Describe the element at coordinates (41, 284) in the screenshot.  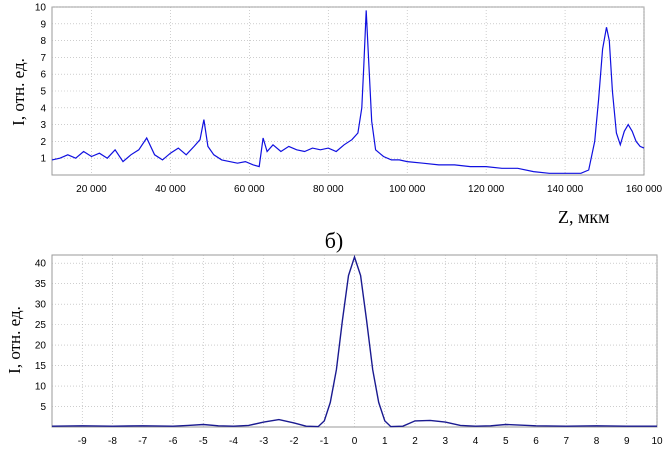
I see `bottom-y-tick-label: 35` at that location.